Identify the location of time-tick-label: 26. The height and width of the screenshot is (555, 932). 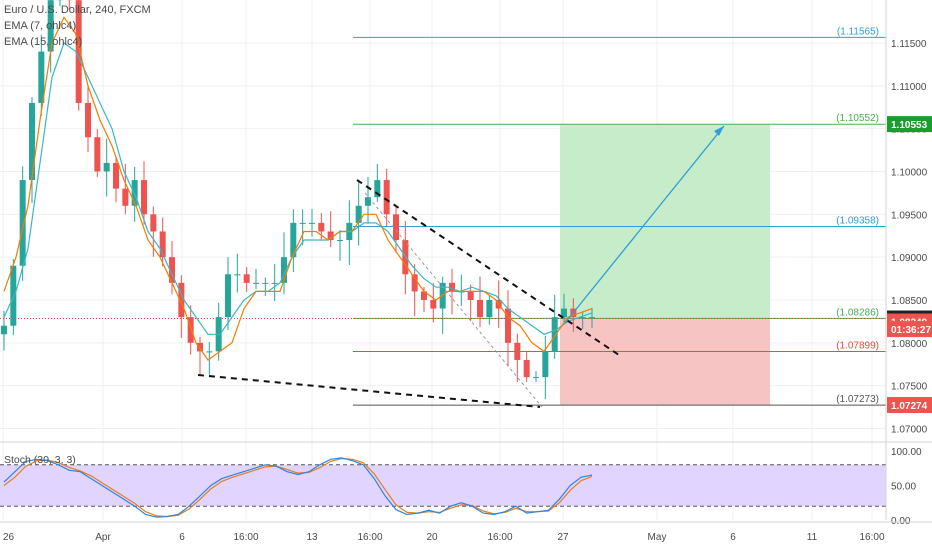
(9, 537).